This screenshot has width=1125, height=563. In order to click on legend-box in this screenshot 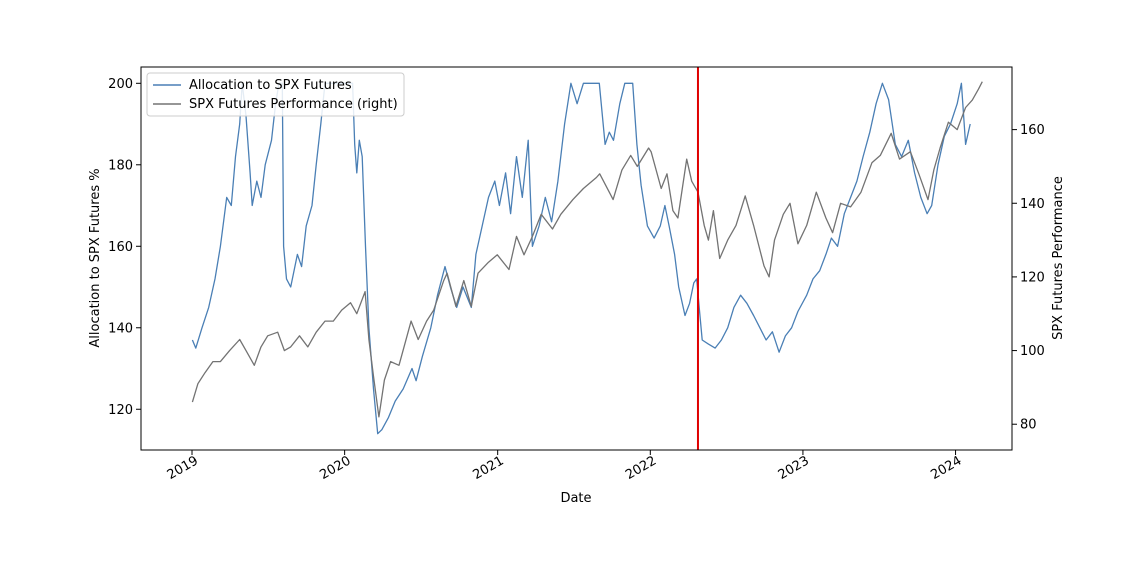, I will do `click(275, 94)`.